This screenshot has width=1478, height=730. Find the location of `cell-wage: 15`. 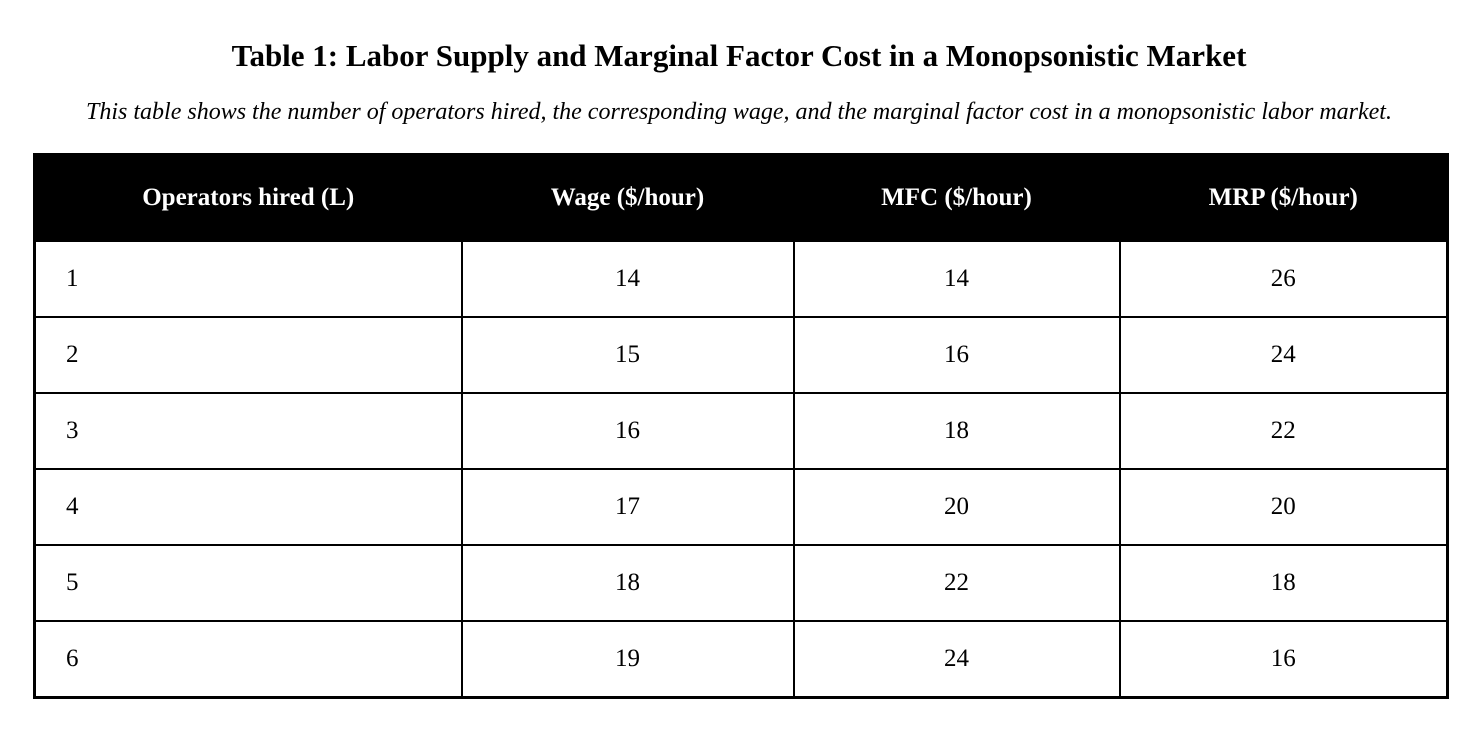

cell-wage: 15 is located at coordinates (627, 355).